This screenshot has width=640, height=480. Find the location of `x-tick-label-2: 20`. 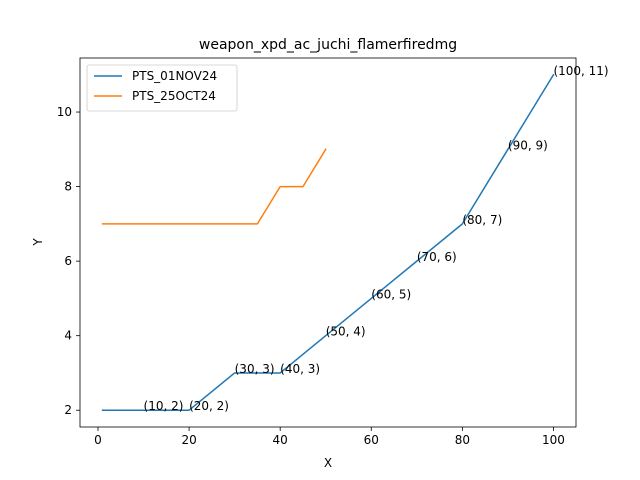

x-tick-label-2: 20 is located at coordinates (188, 440).